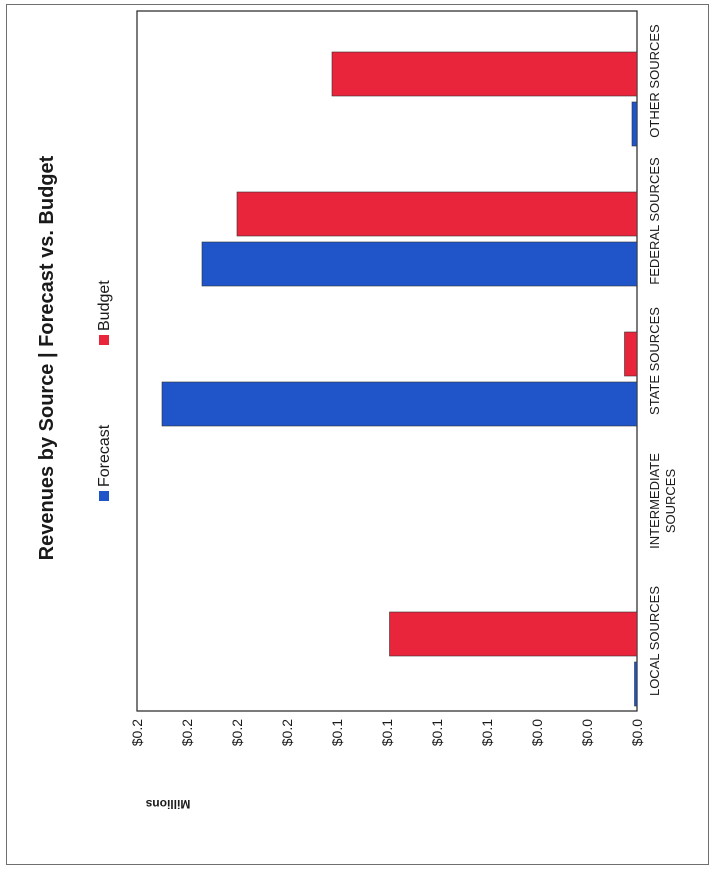 This screenshot has height=869, width=715. What do you see at coordinates (104, 390) in the screenshot?
I see `legend: Forecast Budget` at bounding box center [104, 390].